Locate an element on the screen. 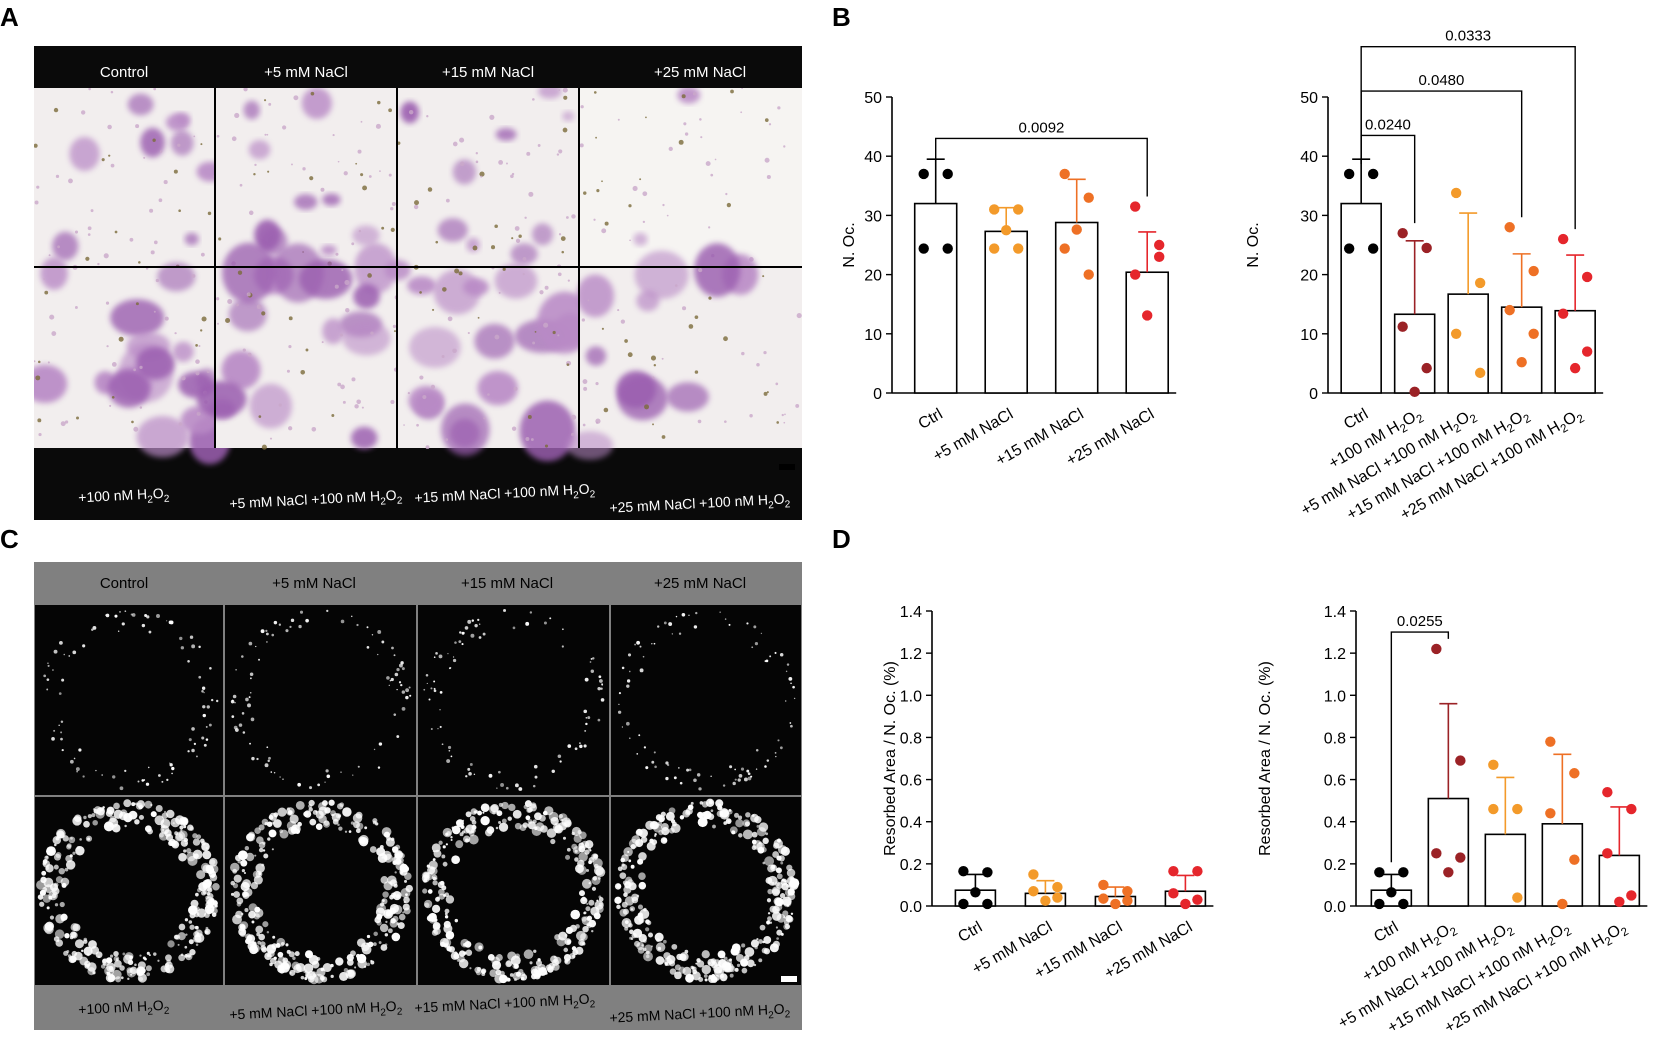  p-value-label: 0.0333 is located at coordinates (1468, 36).